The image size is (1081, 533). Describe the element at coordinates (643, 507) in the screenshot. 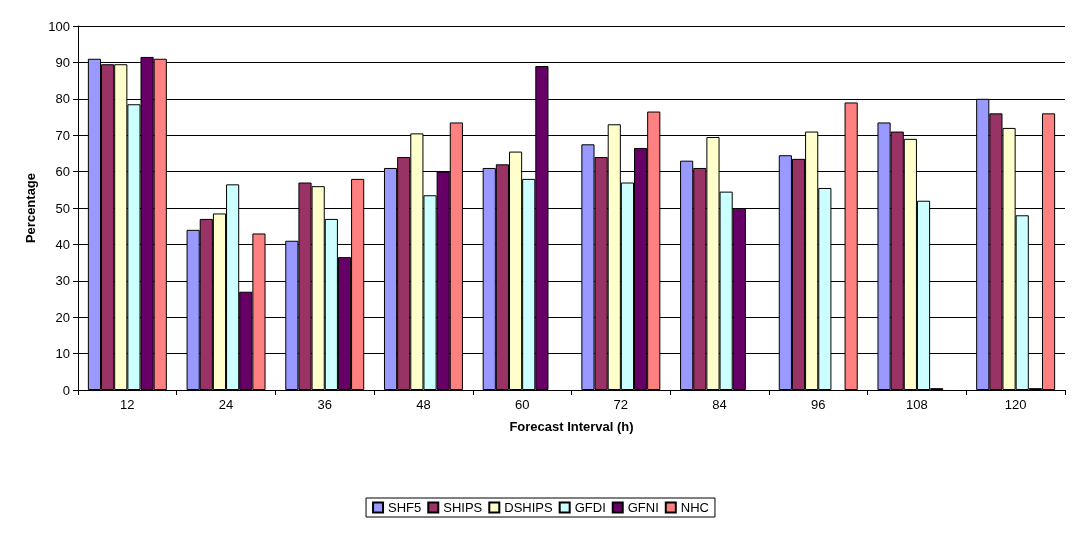

I see `legend-label: GFNI` at that location.